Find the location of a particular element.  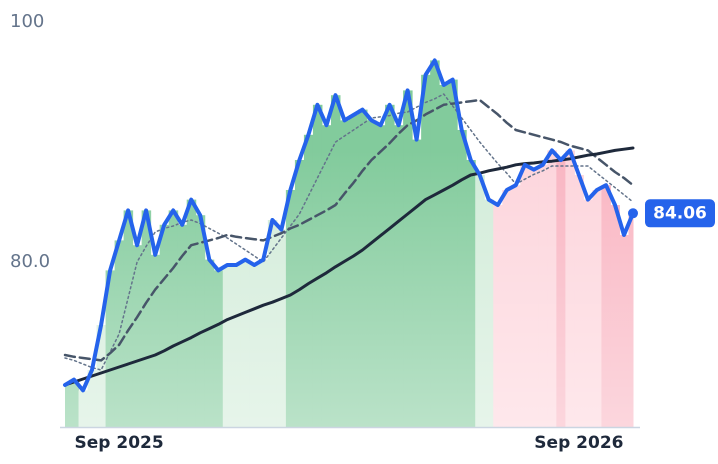

x-tick-label: Sep 2026 is located at coordinates (578, 443).